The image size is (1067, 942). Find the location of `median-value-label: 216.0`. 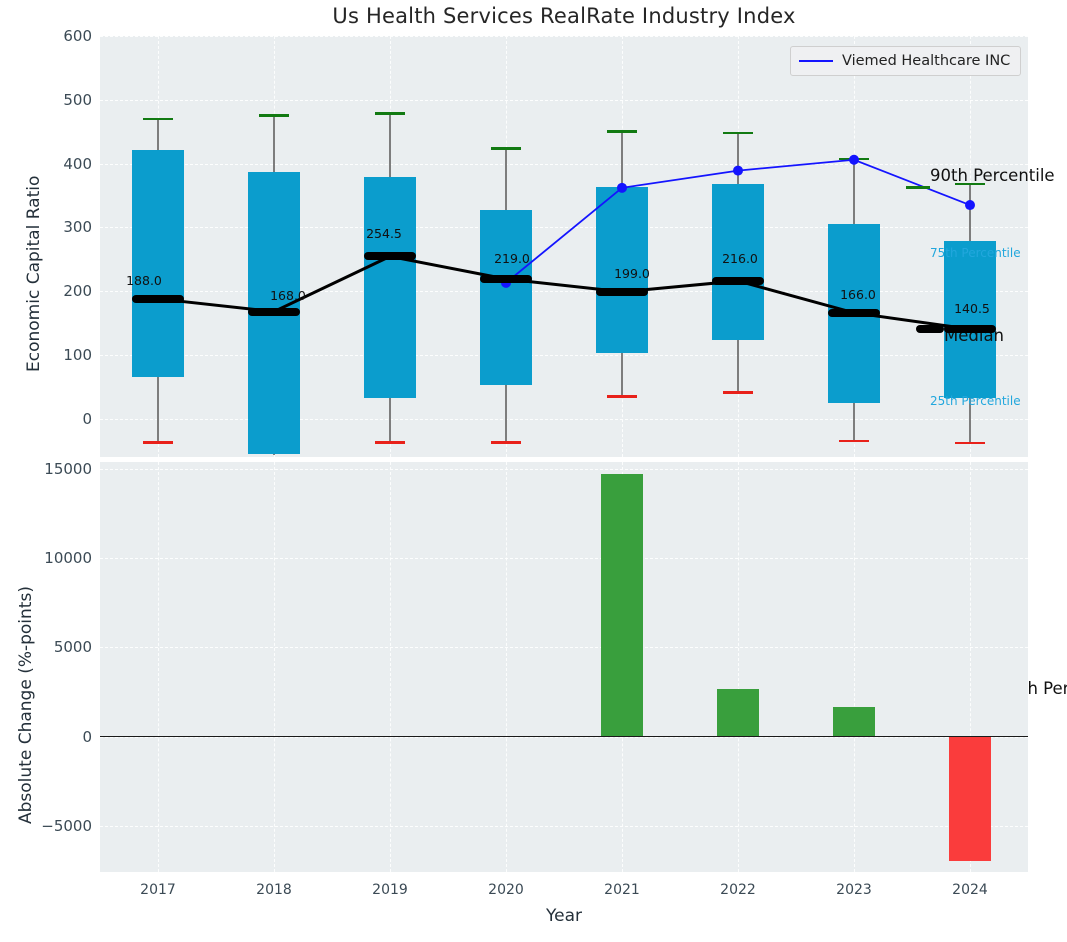

median-value-label: 216.0 is located at coordinates (740, 258).